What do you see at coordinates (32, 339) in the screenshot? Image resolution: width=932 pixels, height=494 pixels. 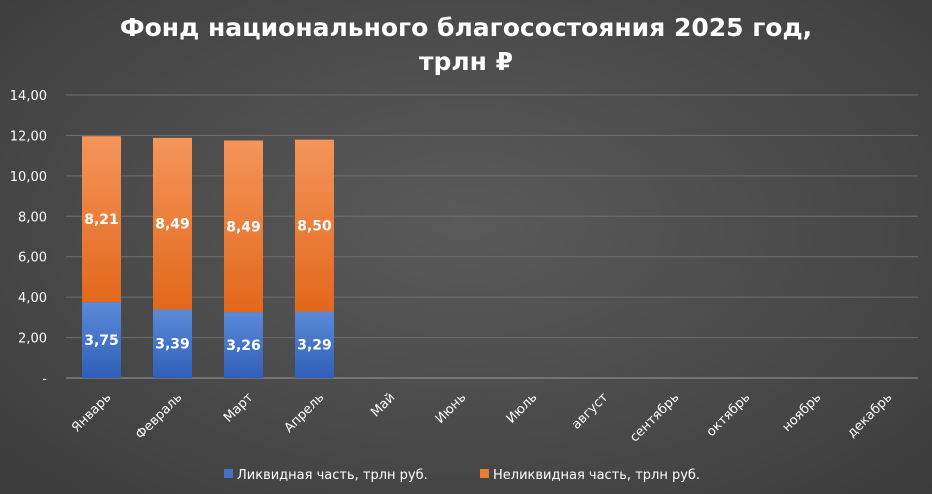 I see `y-tick-label: 2,00` at bounding box center [32, 339].